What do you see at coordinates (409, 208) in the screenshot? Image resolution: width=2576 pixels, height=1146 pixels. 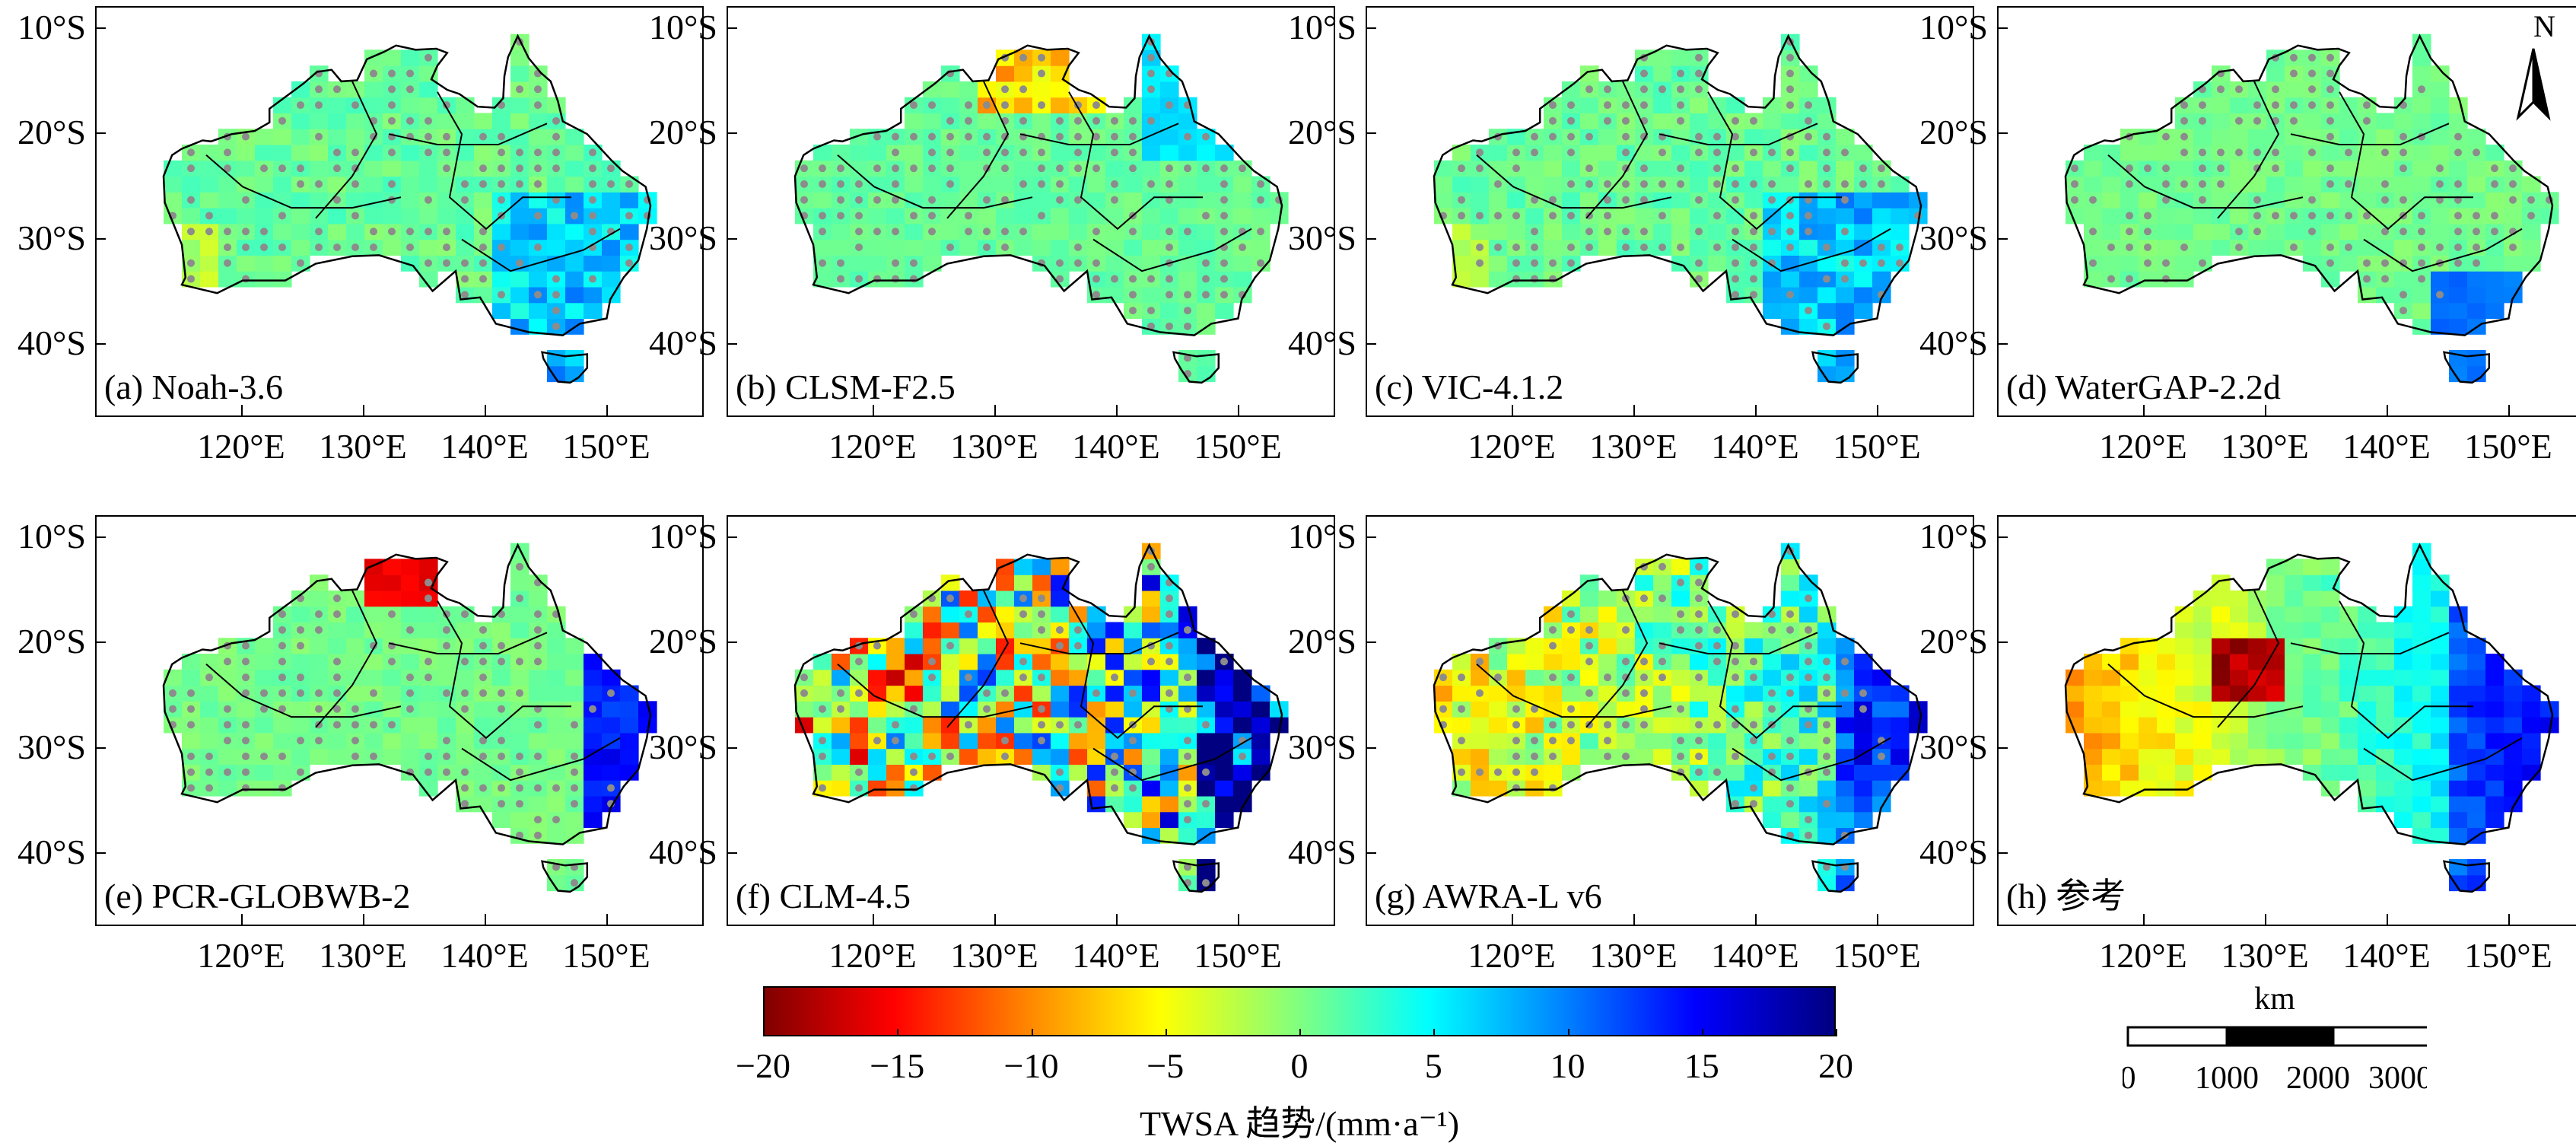 I see `map-canvas` at bounding box center [409, 208].